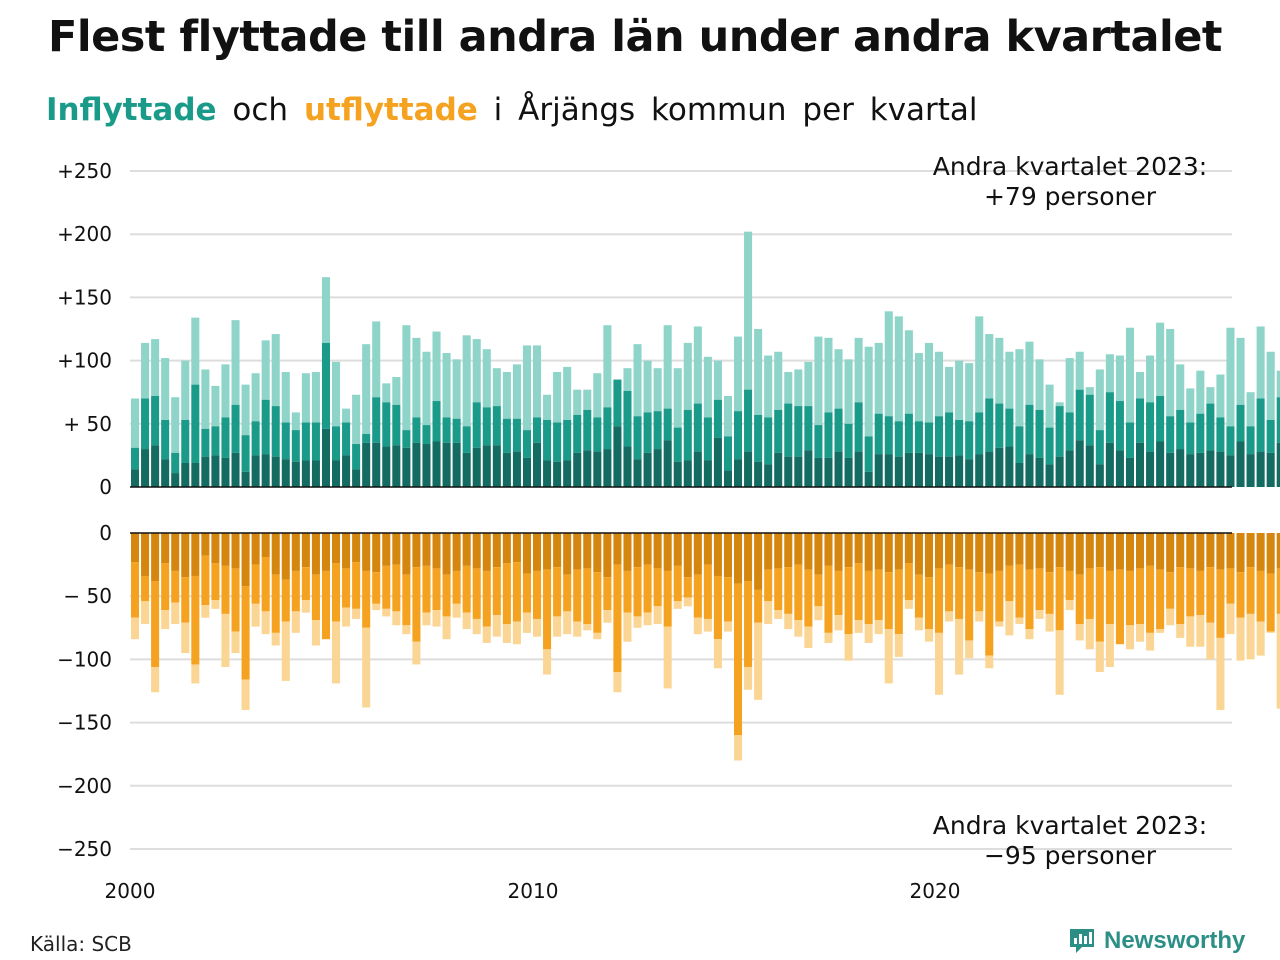 Image resolution: width=1280 pixels, height=960 pixels. I want to click on y-tick-upper: +150, so click(84, 297).